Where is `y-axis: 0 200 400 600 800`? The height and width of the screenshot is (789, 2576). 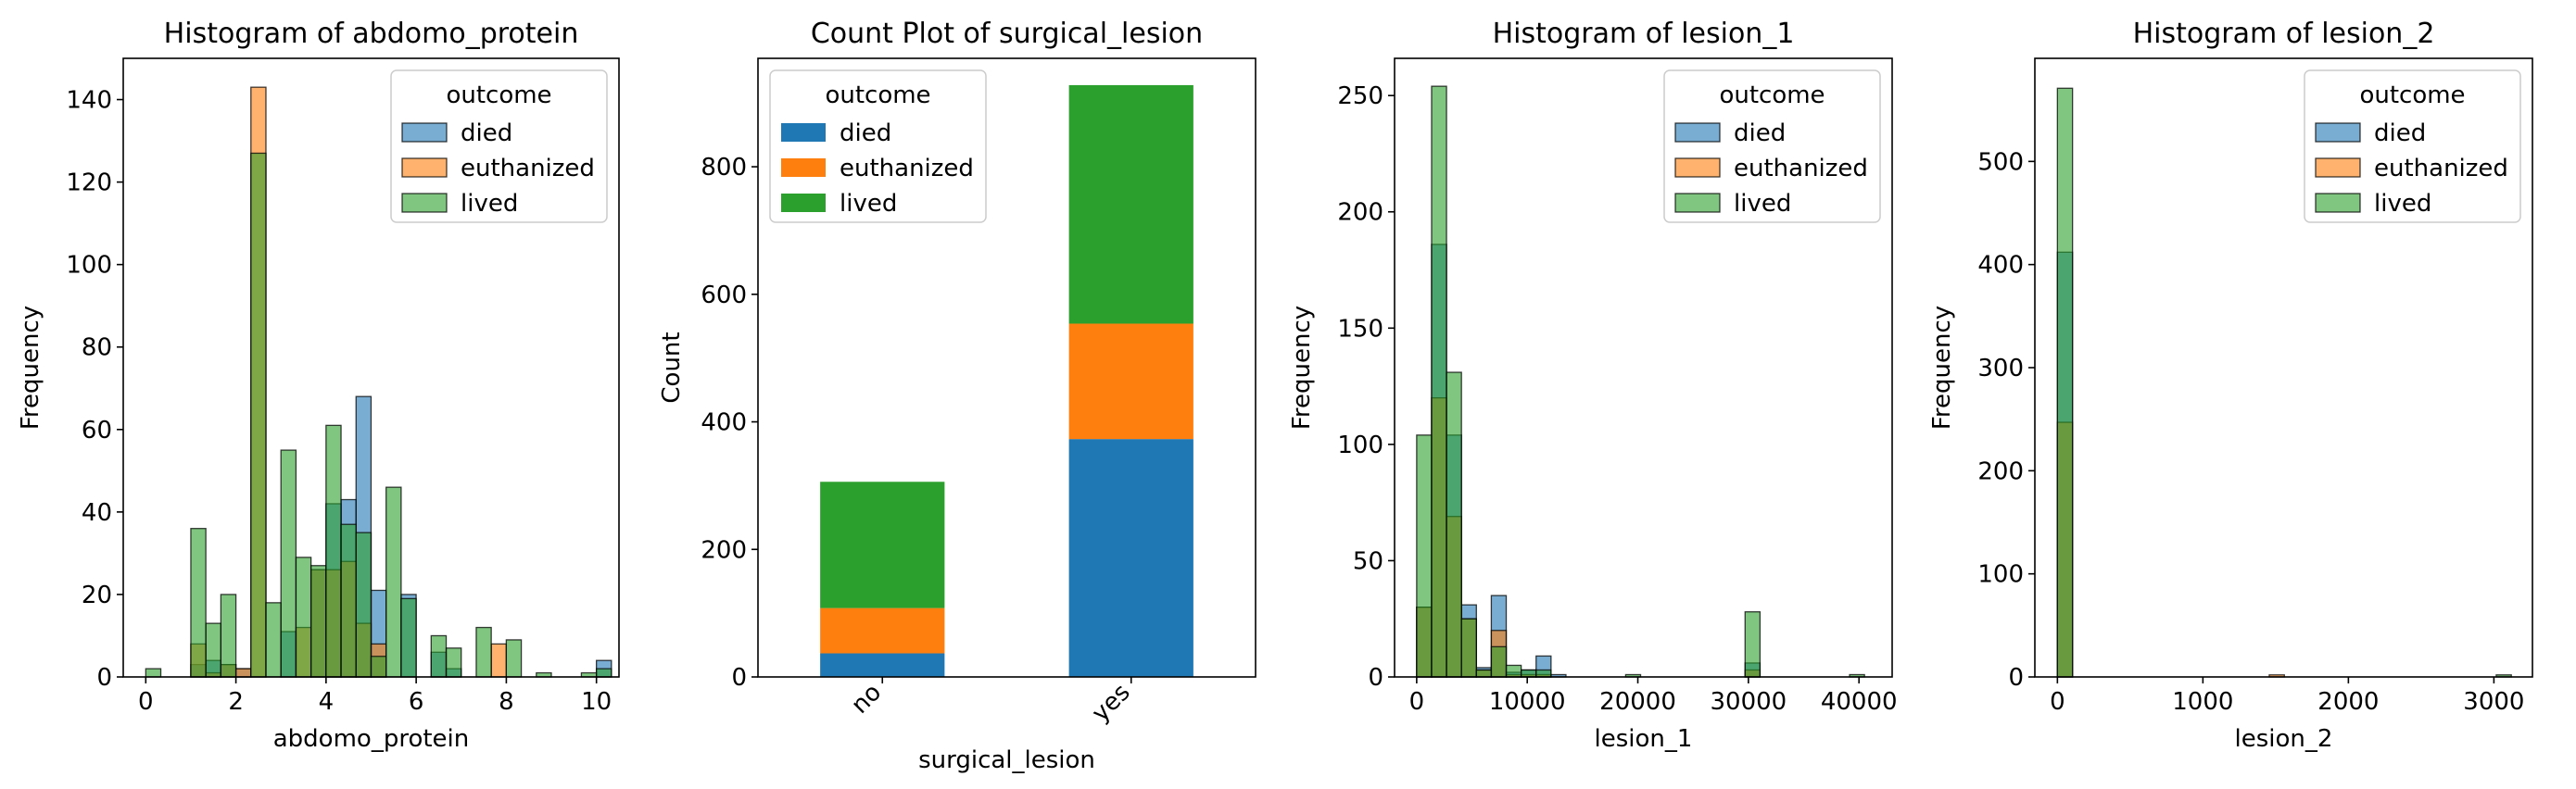
y-axis: 0 200 400 600 800 is located at coordinates (729, 423).